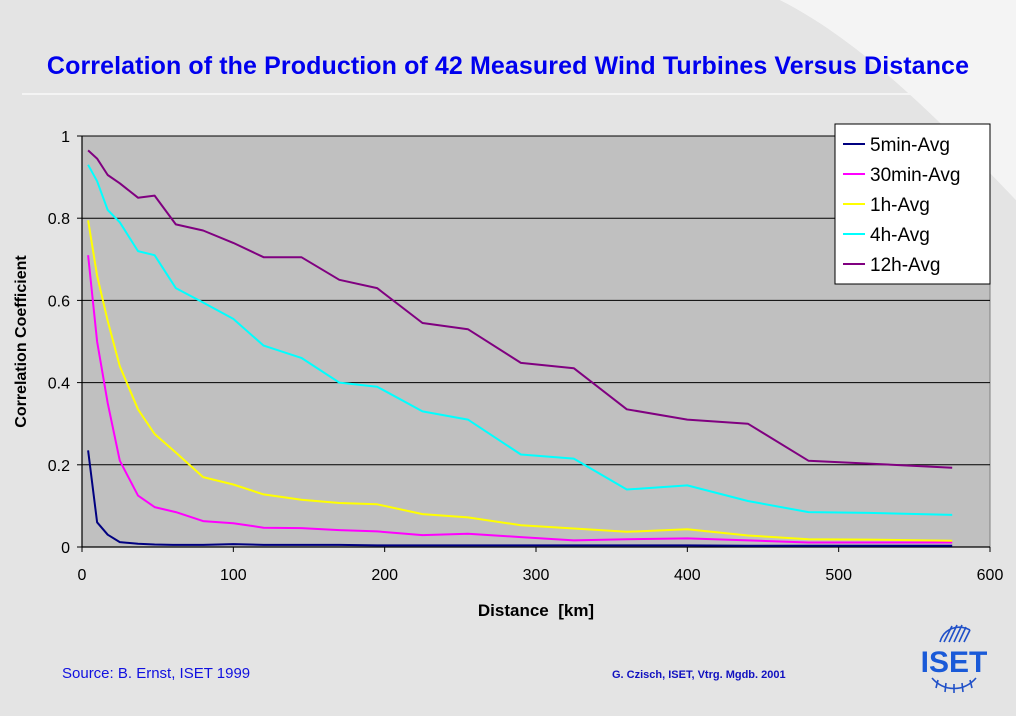 Image resolution: width=1016 pixels, height=716 pixels. I want to click on y-tick-label: 1, so click(65, 137).